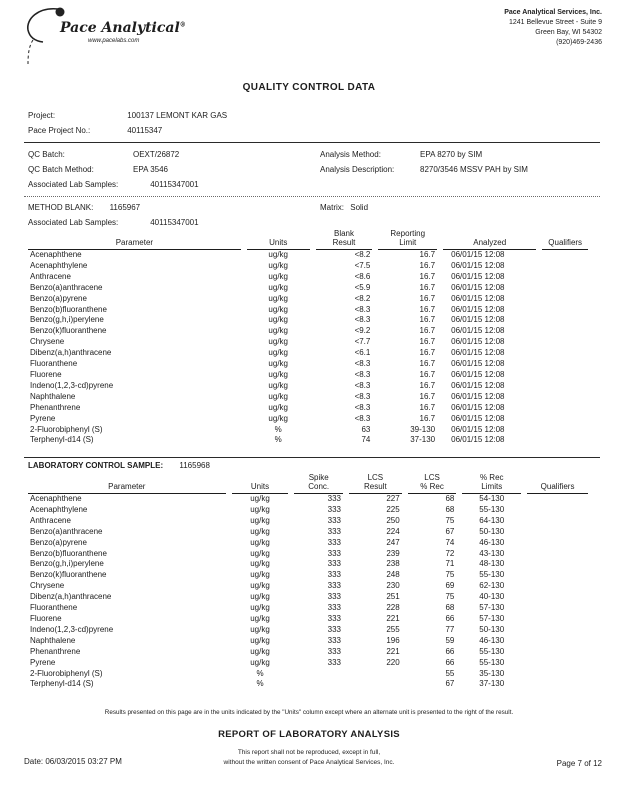 The width and height of the screenshot is (618, 800). Describe the element at coordinates (174, 154) in the screenshot. I see `qc-batch: QC Batch: OEXT/26872` at that location.